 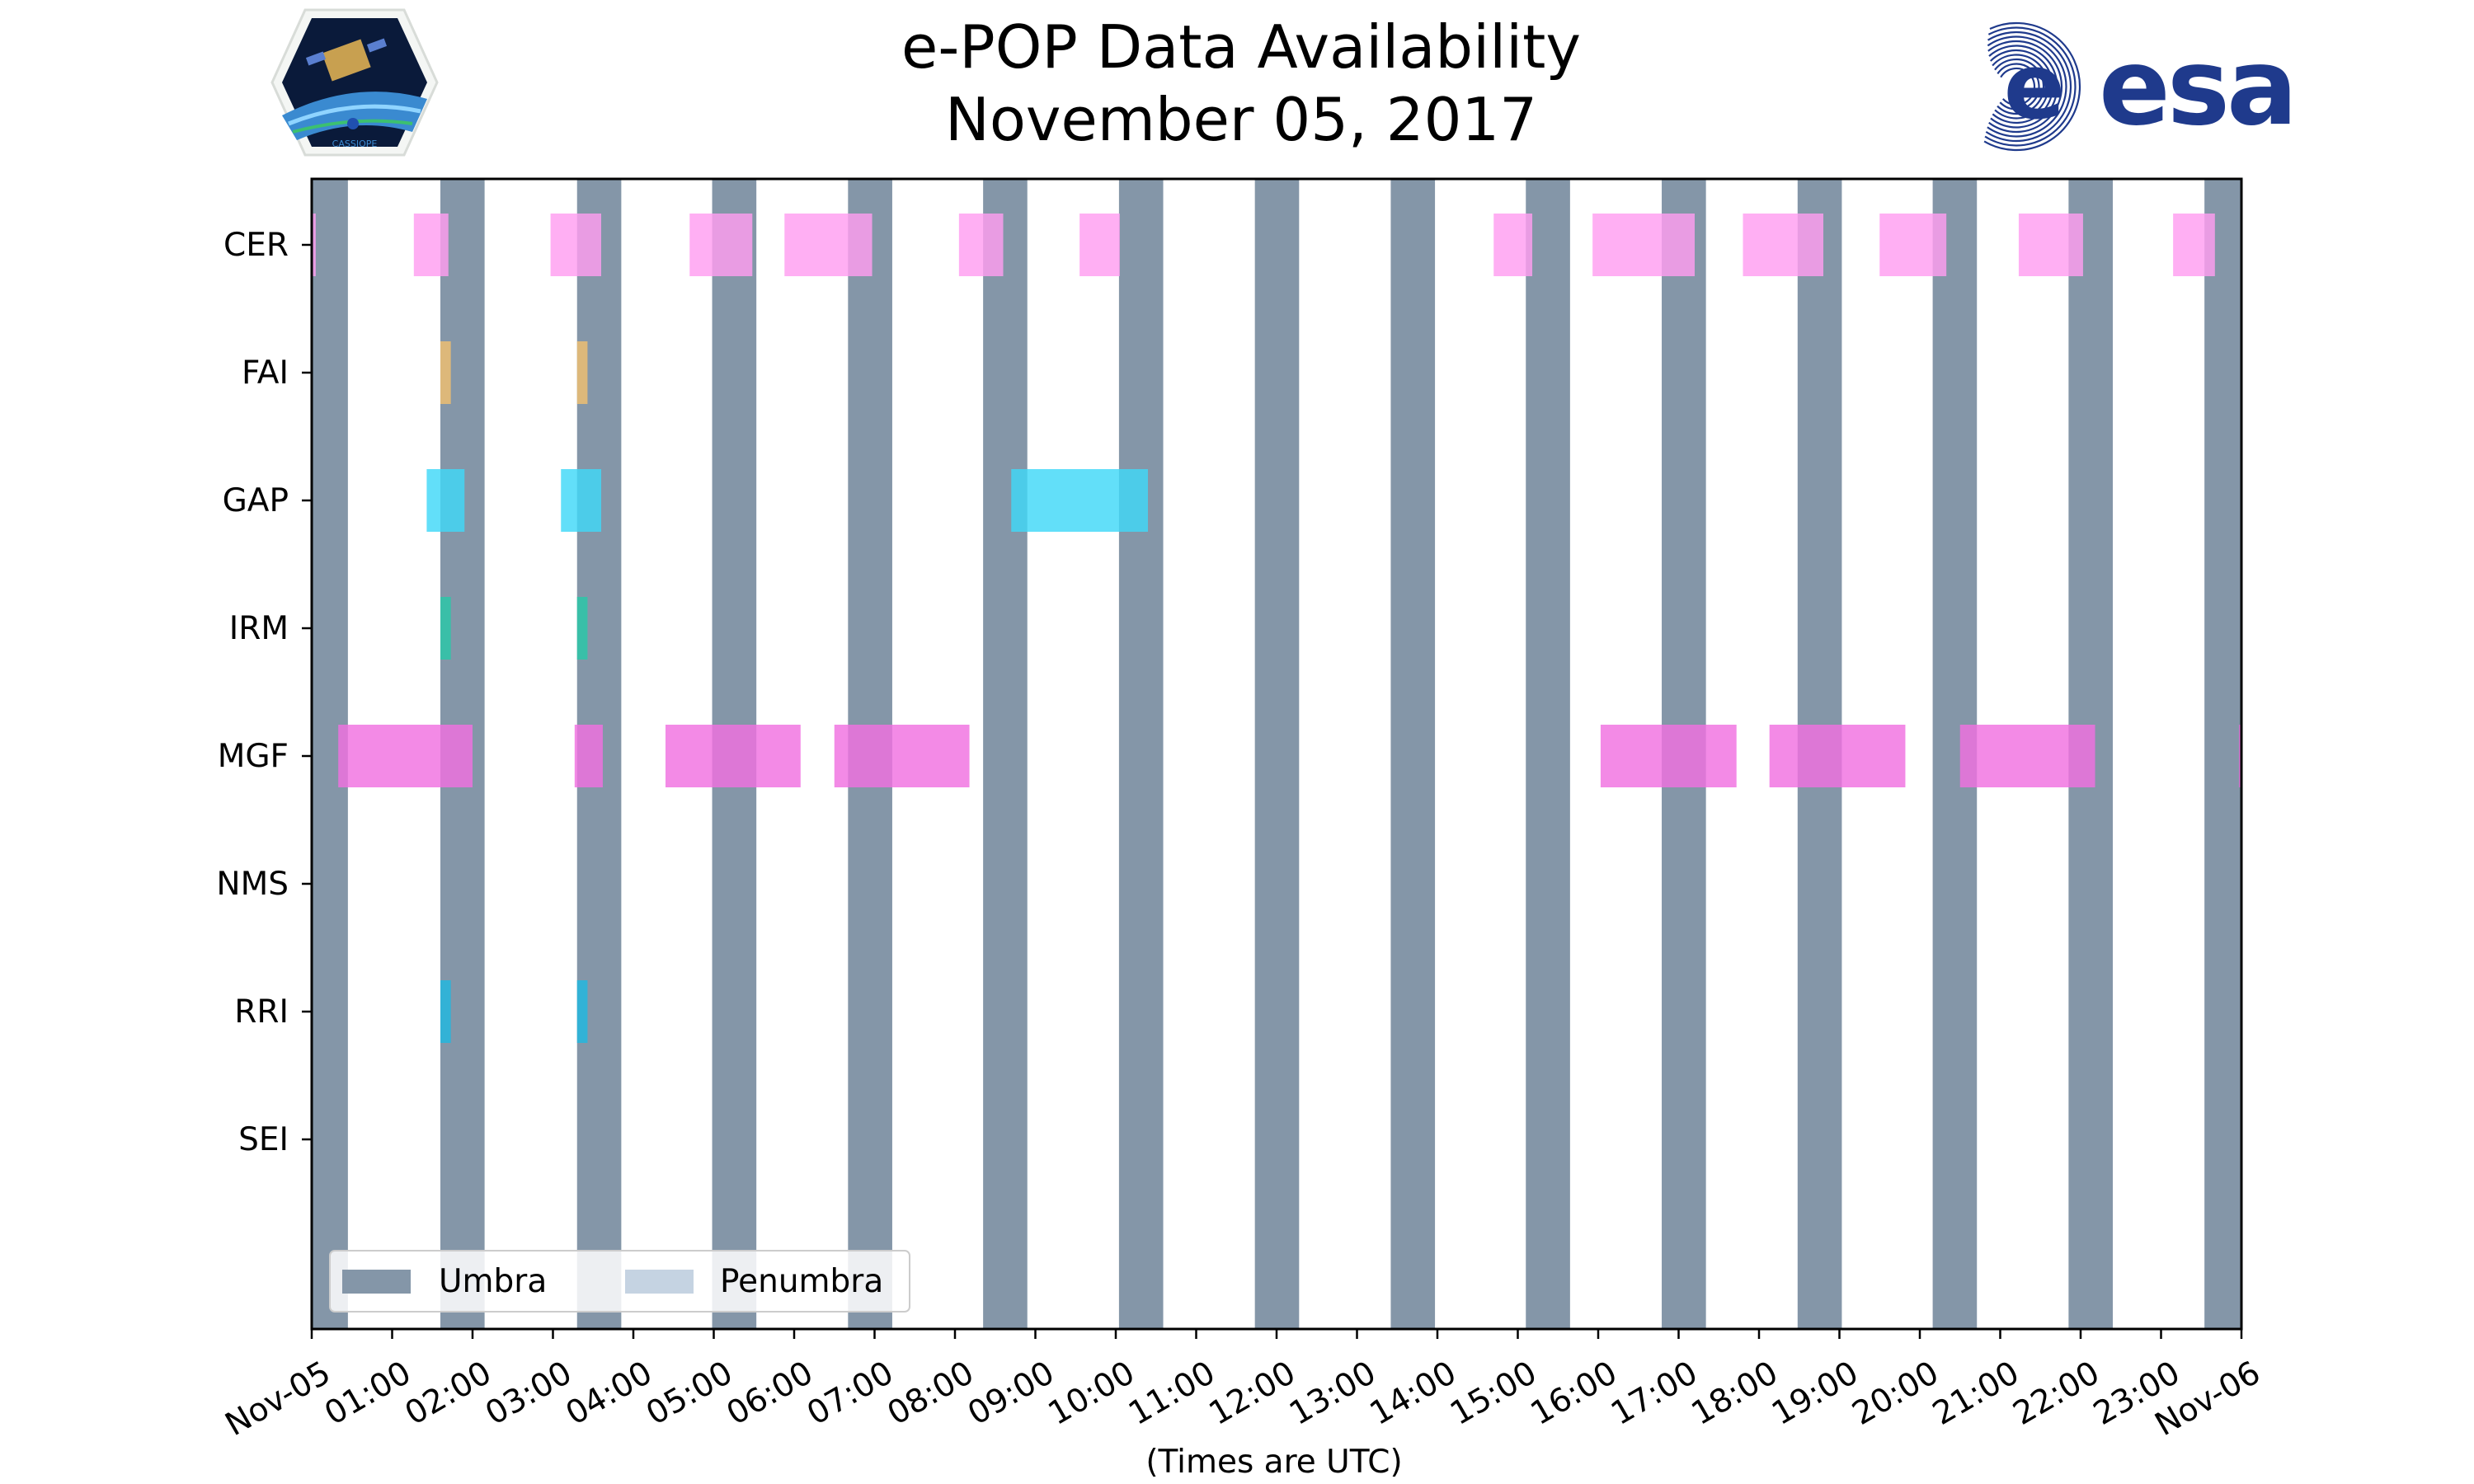 I want to click on x-tick-label: 09:00, so click(x=1011, y=1394).